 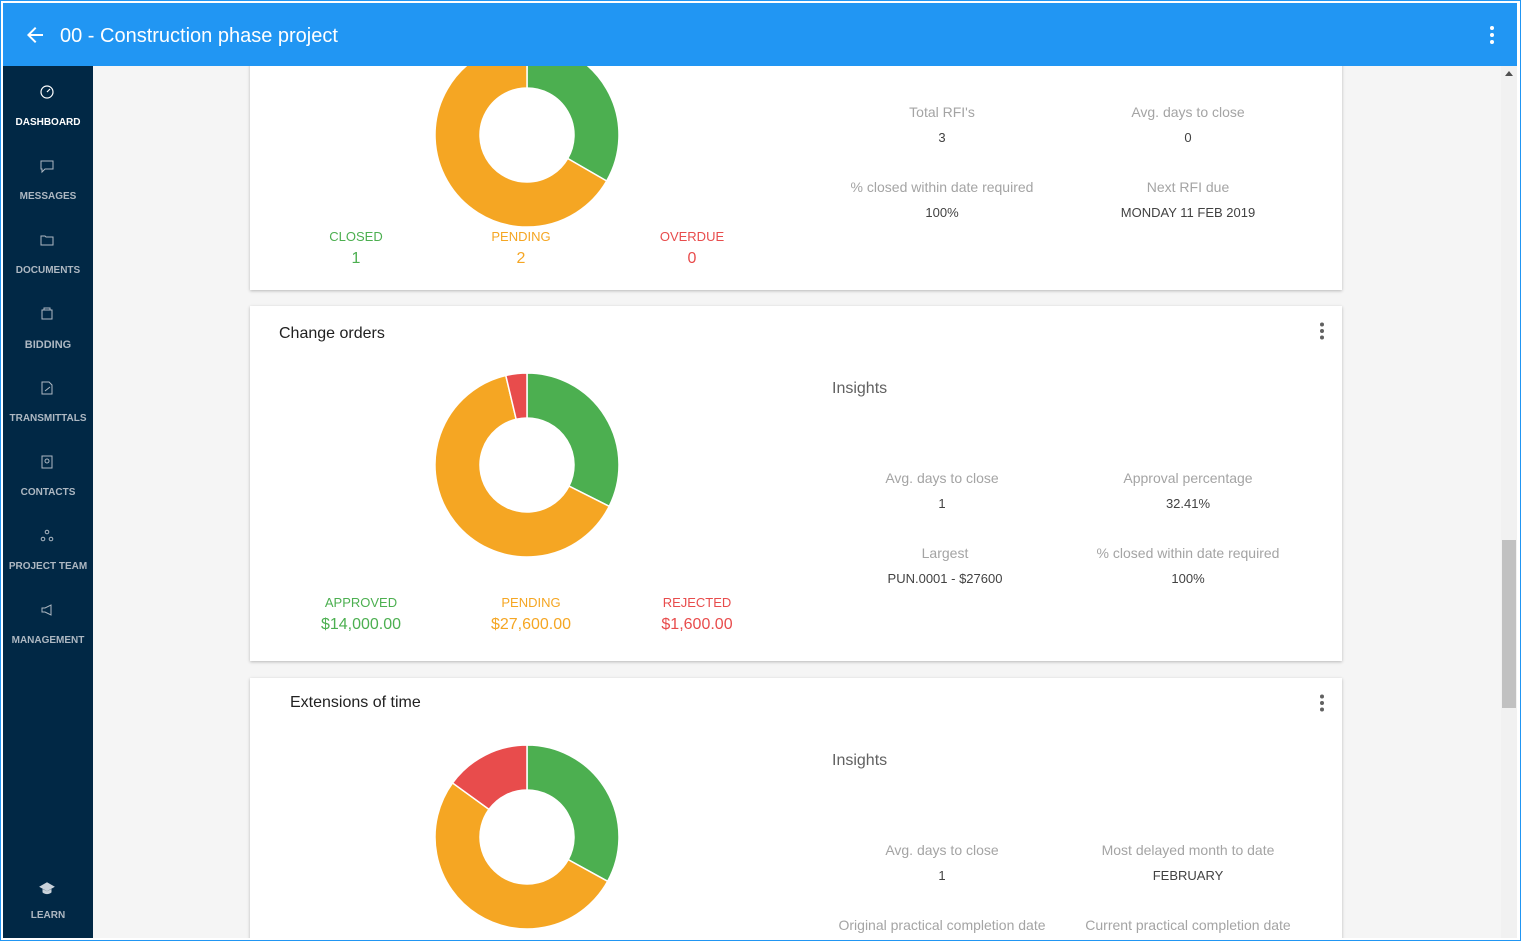 What do you see at coordinates (1509, 502) in the screenshot?
I see `scrollbar` at bounding box center [1509, 502].